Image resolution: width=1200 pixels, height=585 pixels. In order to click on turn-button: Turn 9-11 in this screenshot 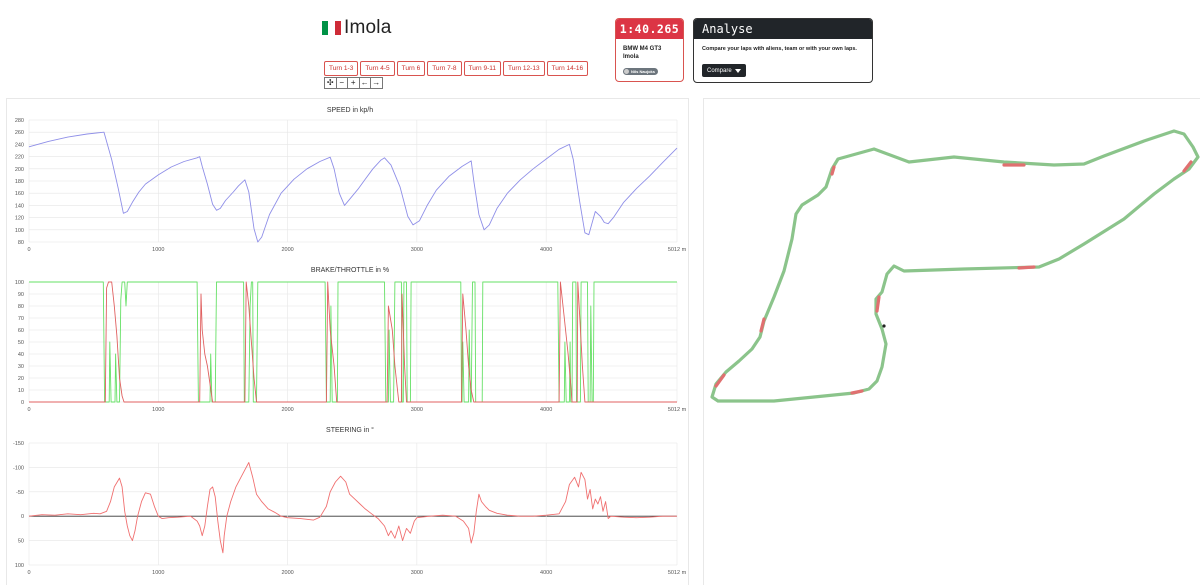, I will do `click(482, 68)`.